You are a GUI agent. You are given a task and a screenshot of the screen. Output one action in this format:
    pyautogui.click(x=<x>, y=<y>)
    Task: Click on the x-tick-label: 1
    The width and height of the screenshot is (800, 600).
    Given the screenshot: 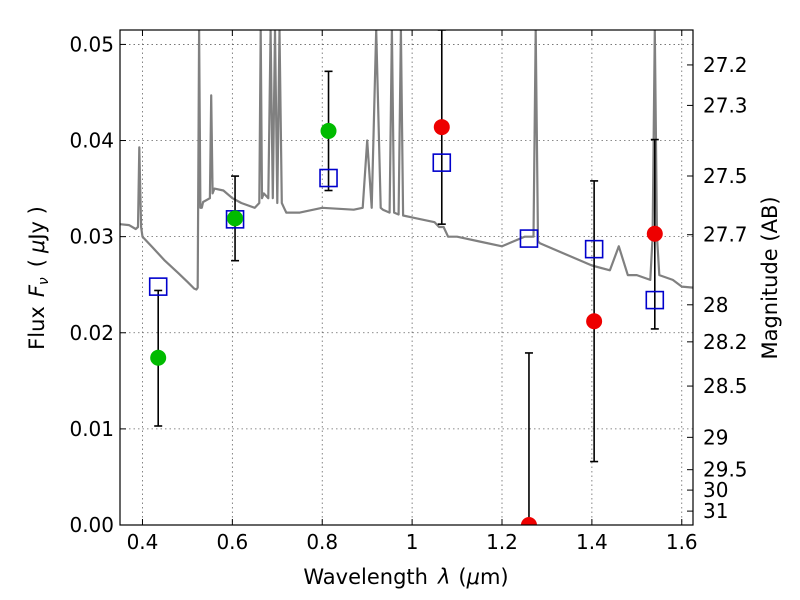 What is the action you would take?
    pyautogui.click(x=412, y=542)
    